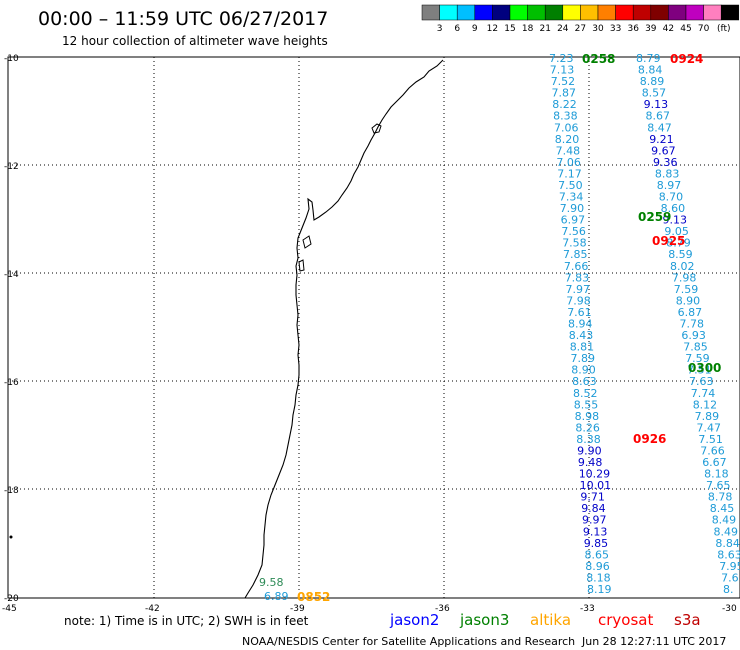 Image resolution: width=740 pixels, height=650 pixels. What do you see at coordinates (544, 29) in the screenshot?
I see `color-scale-label: 21` at bounding box center [544, 29].